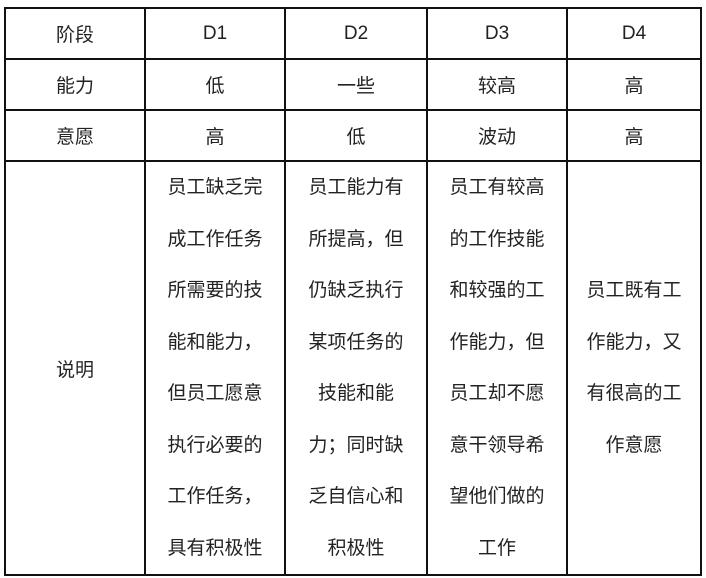 This screenshot has height=578, width=706. I want to click on description-line: 乏自信心和, so click(356, 496).